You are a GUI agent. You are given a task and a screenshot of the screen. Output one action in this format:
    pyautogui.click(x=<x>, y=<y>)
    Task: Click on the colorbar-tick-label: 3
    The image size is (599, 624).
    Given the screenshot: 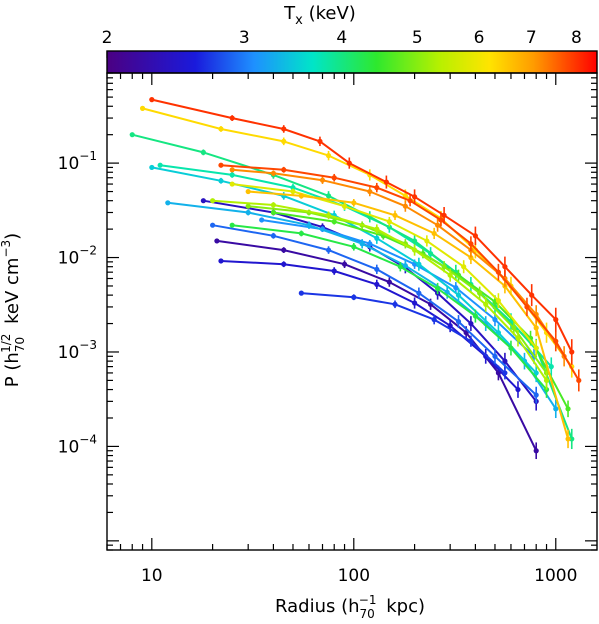 What is the action you would take?
    pyautogui.click(x=244, y=38)
    